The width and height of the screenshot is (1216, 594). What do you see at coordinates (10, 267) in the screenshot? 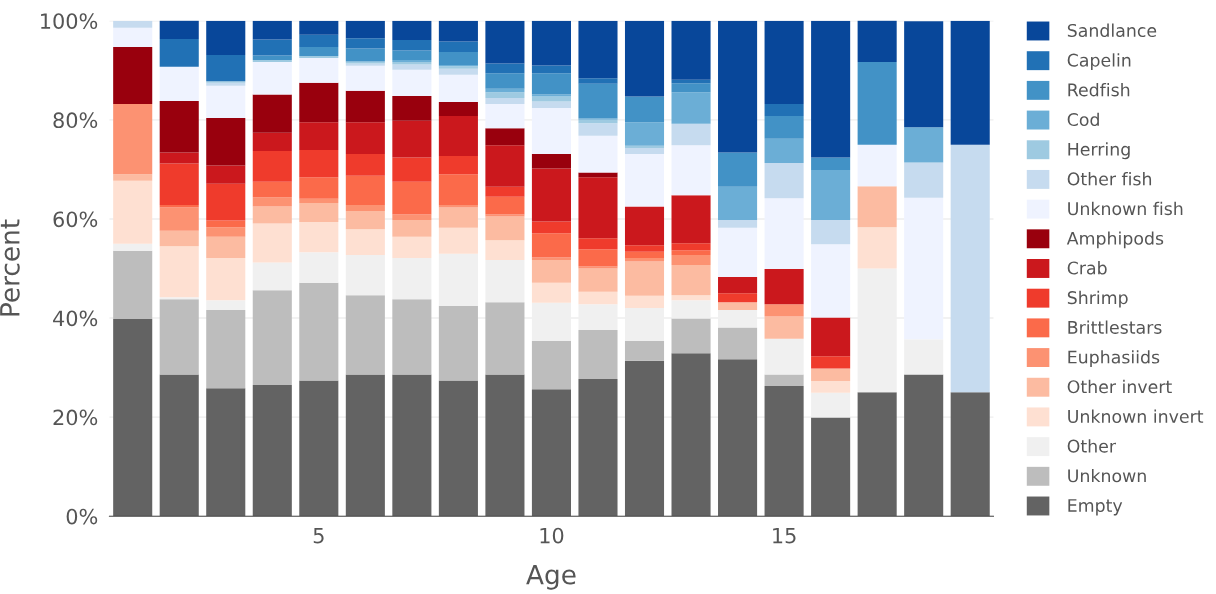
I see `y-axis-title: Percent` at bounding box center [10, 267].